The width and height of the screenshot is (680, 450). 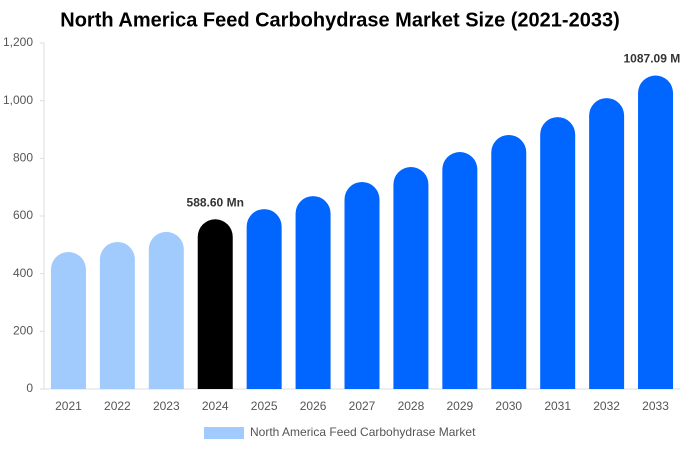 I want to click on x-tick-label: 2032, so click(x=606, y=406).